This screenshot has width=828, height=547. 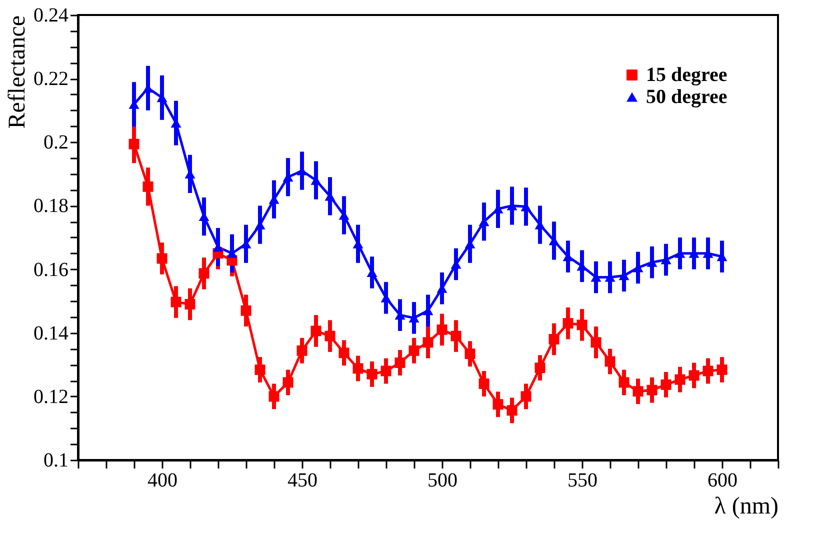 What do you see at coordinates (303, 481) in the screenshot?
I see `x-tick-label: 450` at bounding box center [303, 481].